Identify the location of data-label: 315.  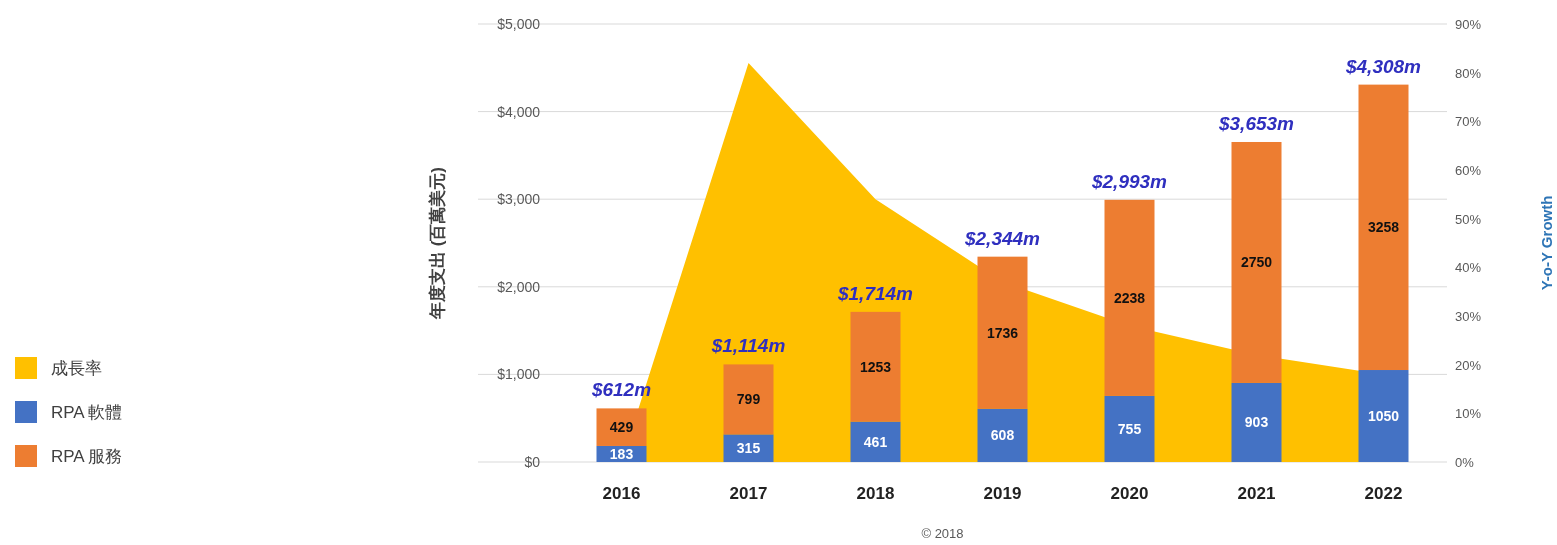
(748, 448).